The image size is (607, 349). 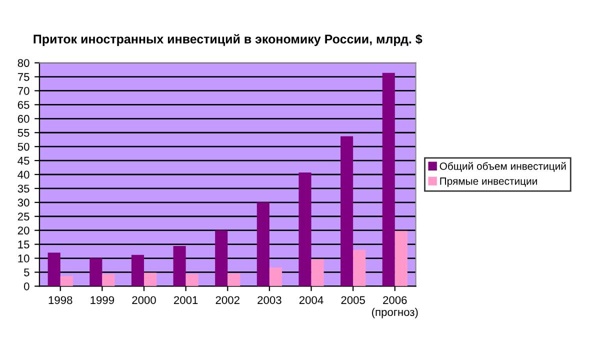 I want to click on y-tick-label: 0, so click(x=27, y=286).